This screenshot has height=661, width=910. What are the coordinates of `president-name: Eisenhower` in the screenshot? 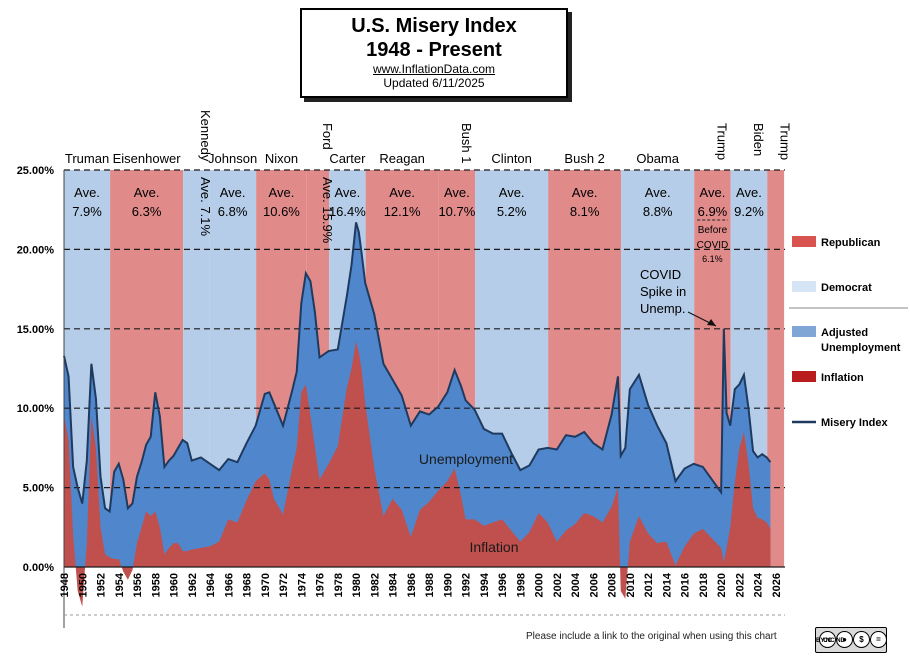 It's located at (147, 158).